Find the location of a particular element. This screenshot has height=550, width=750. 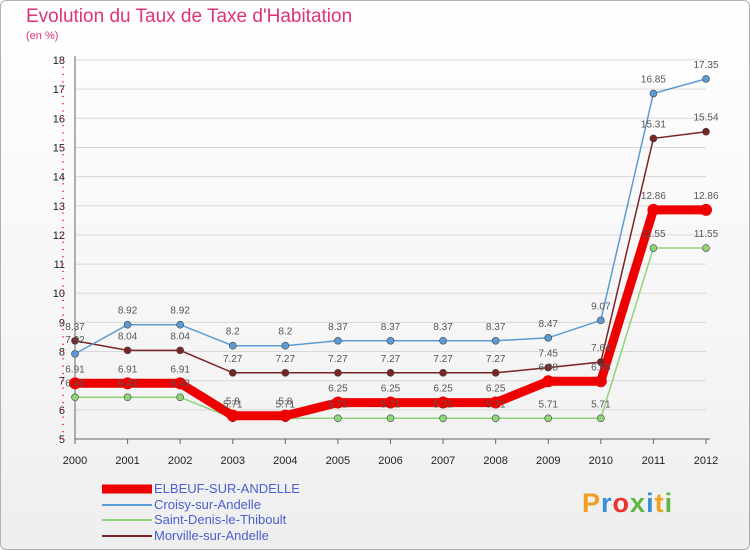

data-label: 6.98 is located at coordinates (549, 367).